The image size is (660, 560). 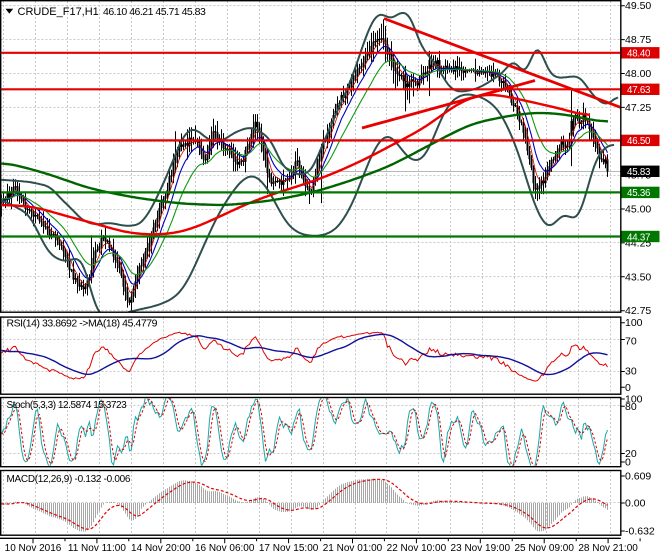 What do you see at coordinates (638, 210) in the screenshot?
I see `svg-text: 45.00` at bounding box center [638, 210].